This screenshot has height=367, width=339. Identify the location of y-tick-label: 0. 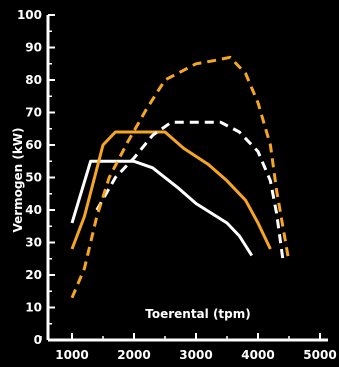
(38, 340).